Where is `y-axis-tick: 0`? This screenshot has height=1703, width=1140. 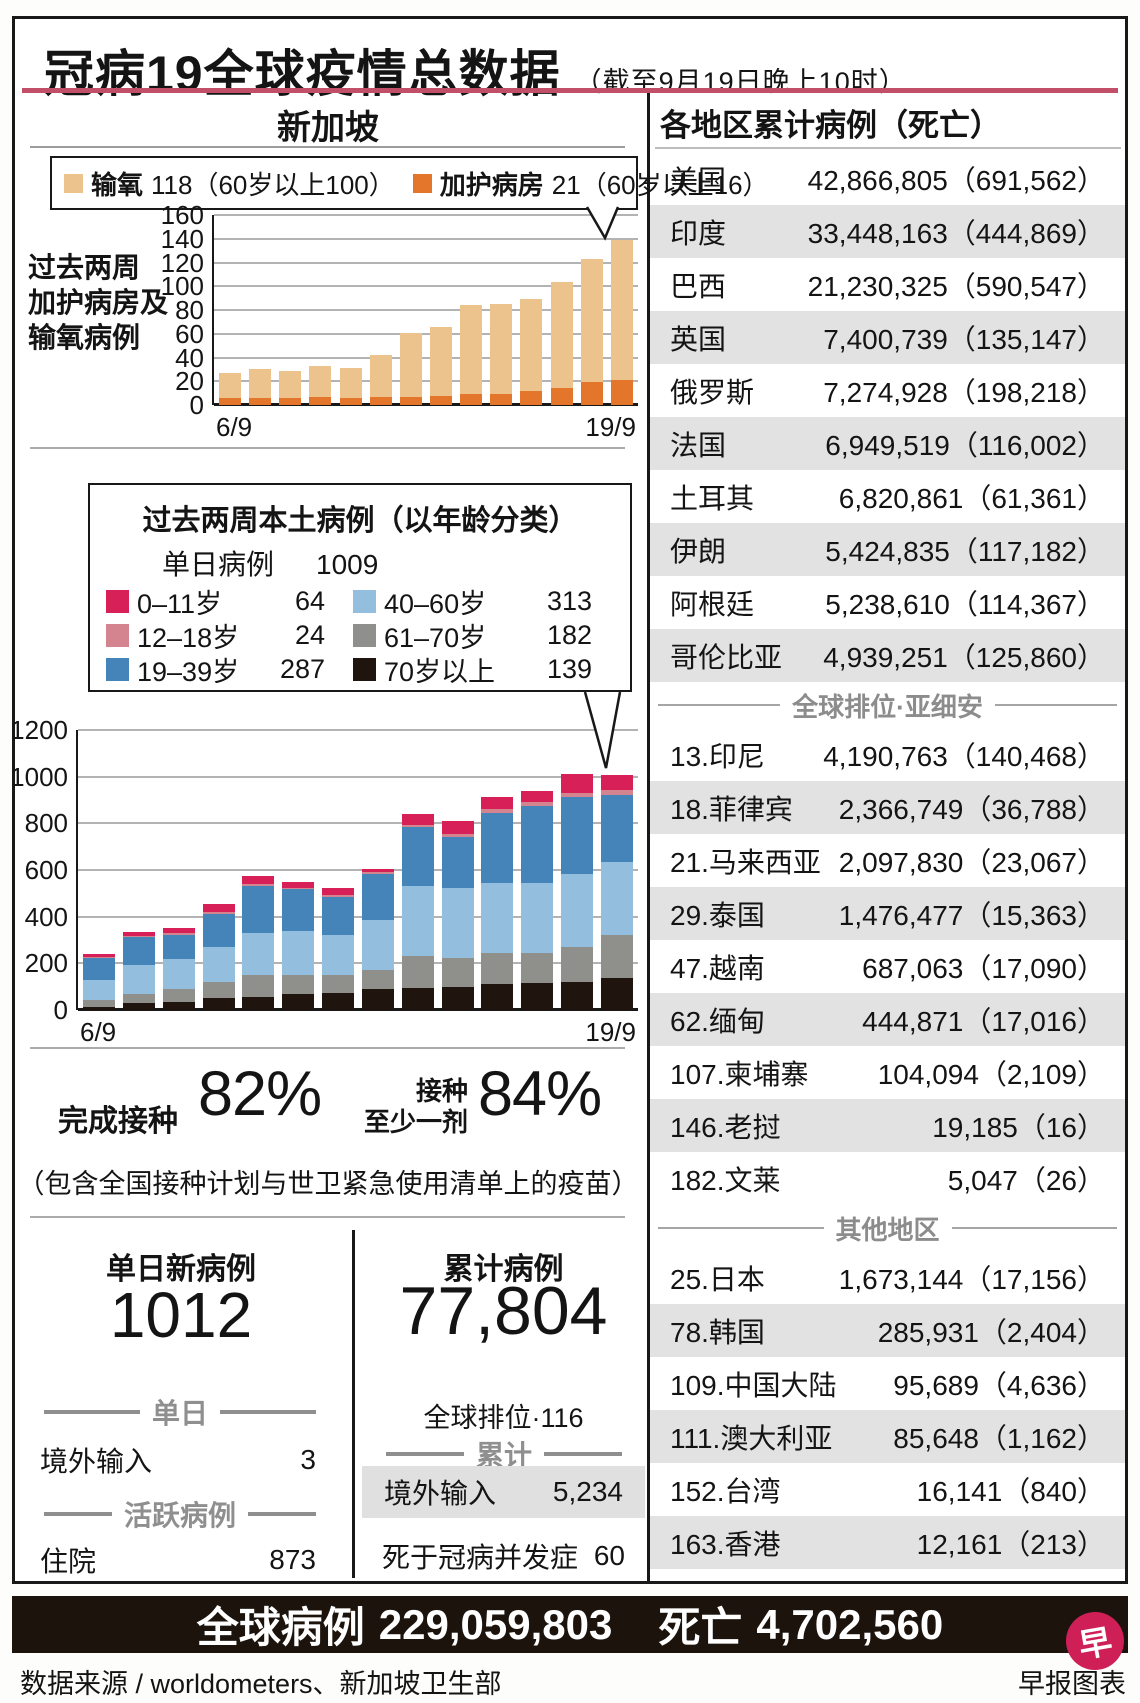
y-axis-tick: 0 is located at coordinates (196, 405).